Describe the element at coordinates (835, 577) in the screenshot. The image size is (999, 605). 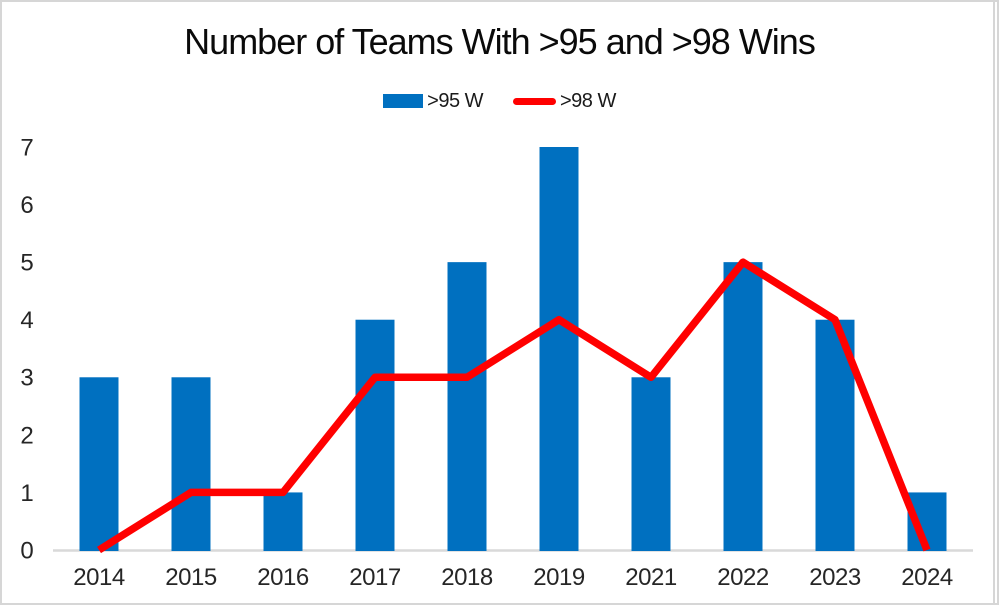
I see `x-axis-label: 2023` at that location.